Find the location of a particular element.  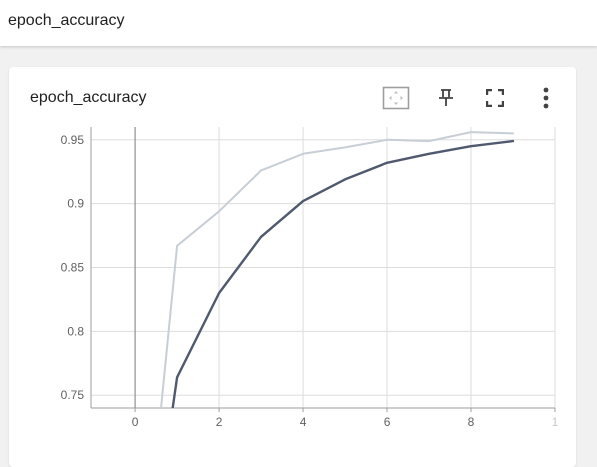

fit-domain-button is located at coordinates (396, 98).